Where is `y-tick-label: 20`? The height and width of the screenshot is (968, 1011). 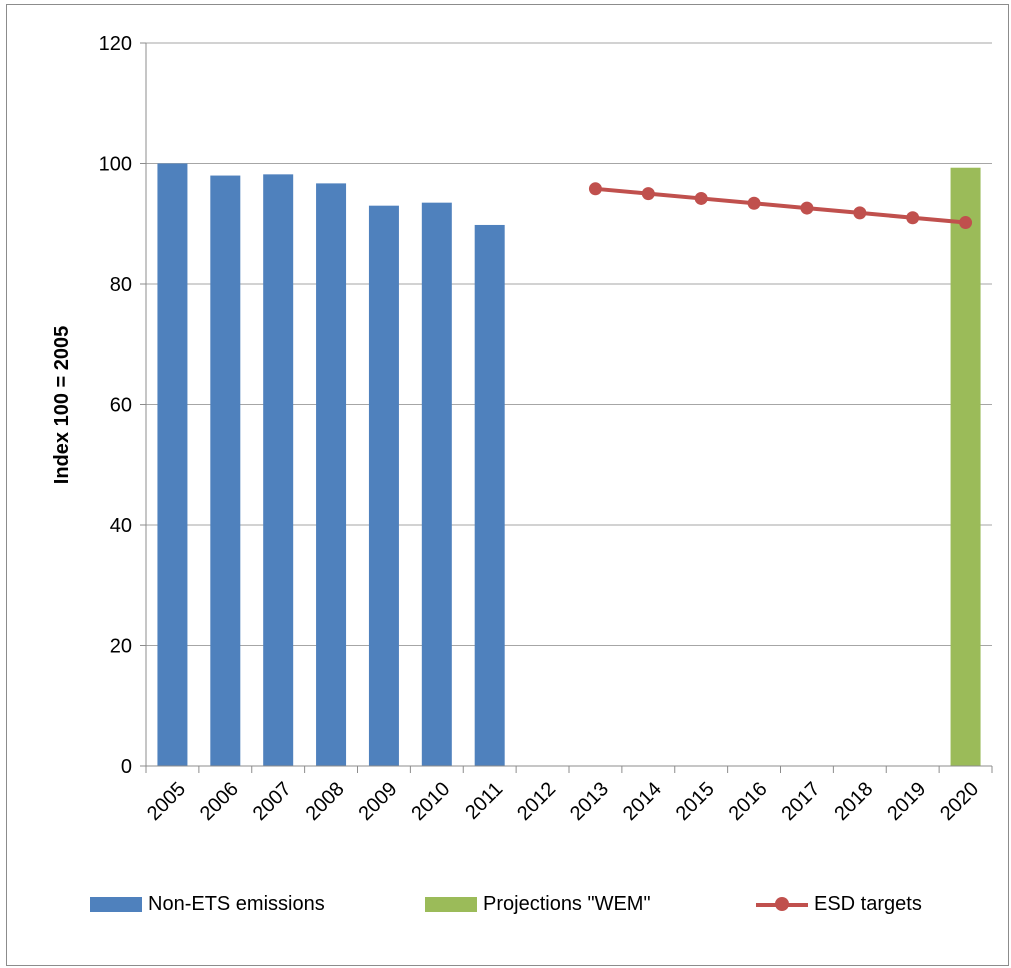
y-tick-label: 20 is located at coordinates (121, 647).